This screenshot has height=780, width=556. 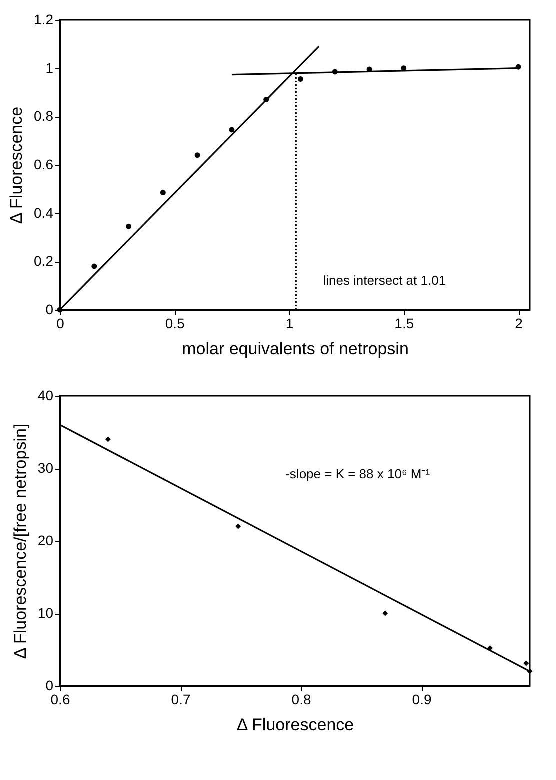 What do you see at coordinates (404, 324) in the screenshot?
I see `x-tick-label: 1.5` at bounding box center [404, 324].